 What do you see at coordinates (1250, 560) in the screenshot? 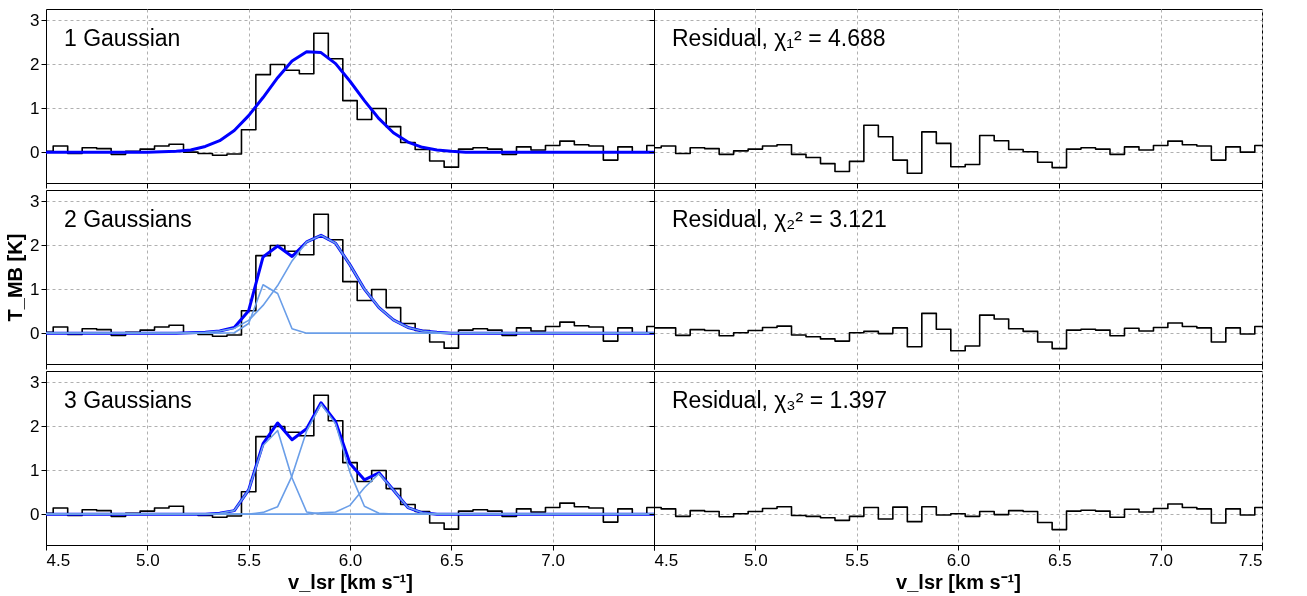
I see `x-tick-label: 7.5` at bounding box center [1250, 560].